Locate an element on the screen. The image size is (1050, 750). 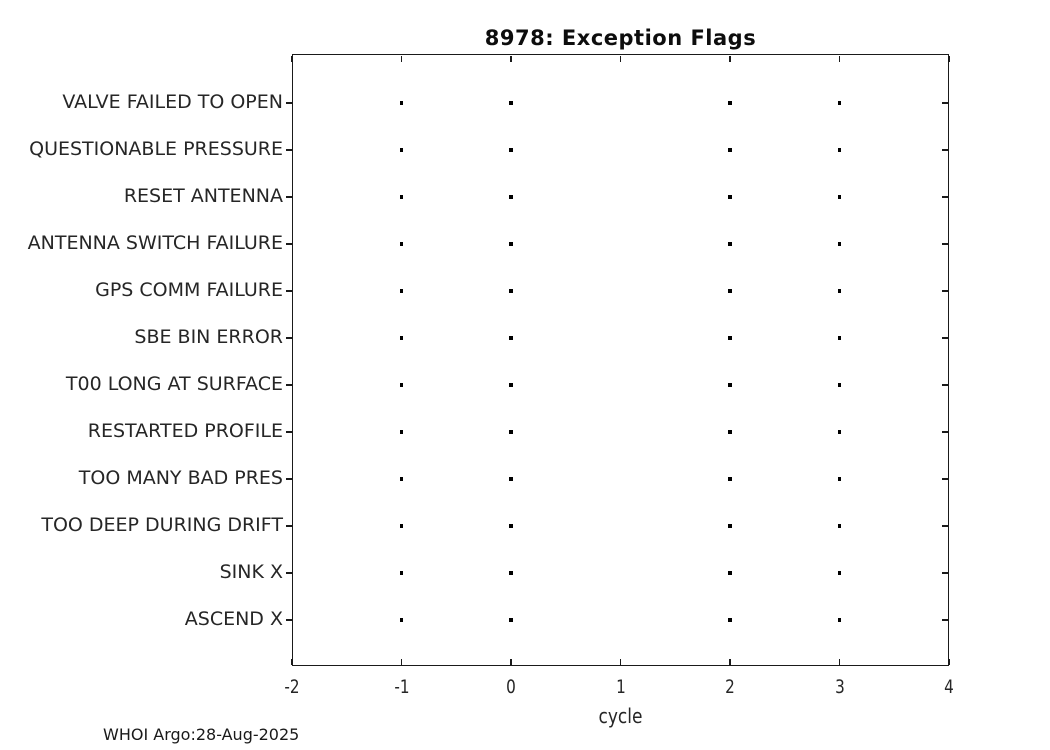
x-tick-label: 1 is located at coordinates (620, 687).